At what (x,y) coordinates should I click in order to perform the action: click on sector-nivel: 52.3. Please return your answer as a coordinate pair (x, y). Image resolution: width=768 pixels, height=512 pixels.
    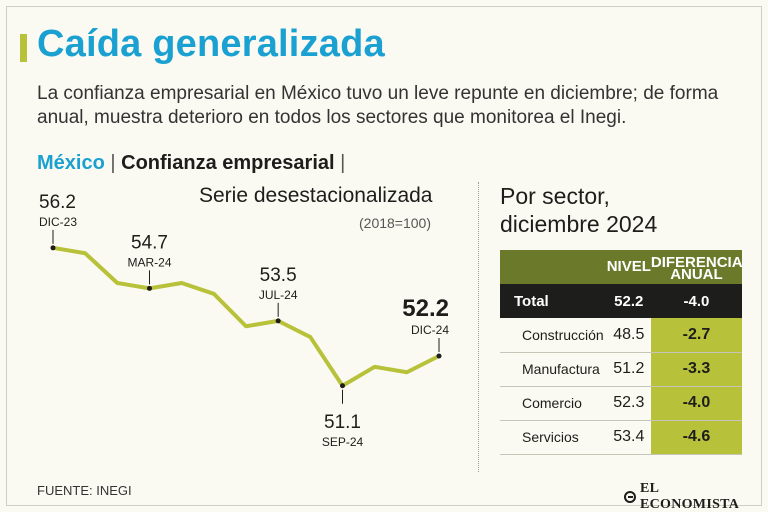
    Looking at the image, I should click on (628, 403).